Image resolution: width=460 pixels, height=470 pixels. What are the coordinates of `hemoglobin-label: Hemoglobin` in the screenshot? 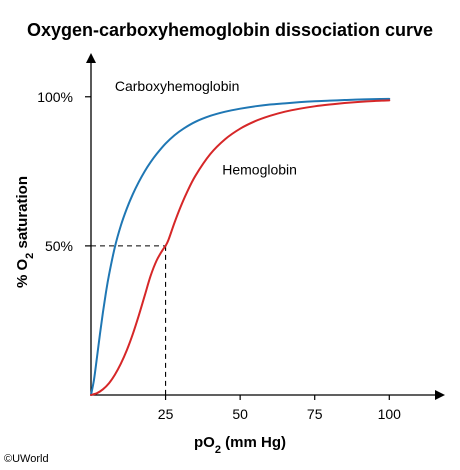 It's located at (259, 169).